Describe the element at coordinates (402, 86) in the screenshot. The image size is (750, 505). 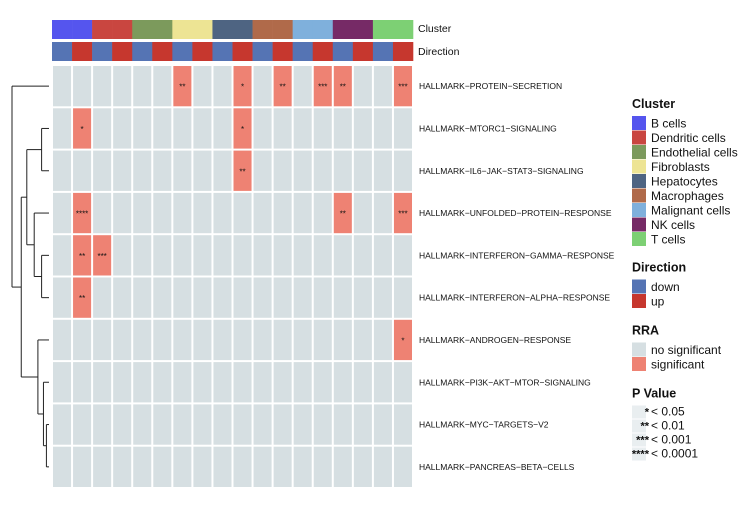
I see `heatmap-cell-r0-c17` at that location.